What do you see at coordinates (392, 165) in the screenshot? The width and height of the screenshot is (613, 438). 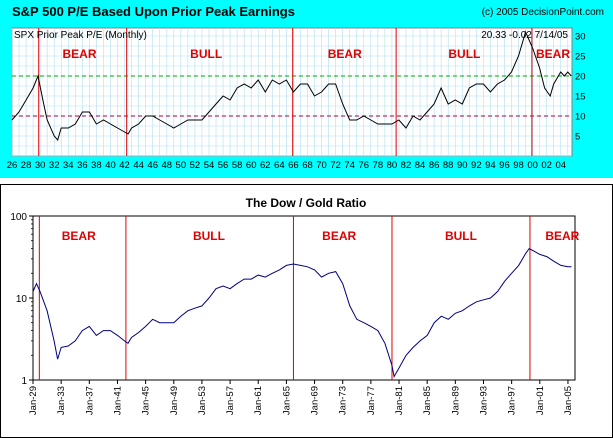 I see `pe-x-tick-label: 80` at bounding box center [392, 165].